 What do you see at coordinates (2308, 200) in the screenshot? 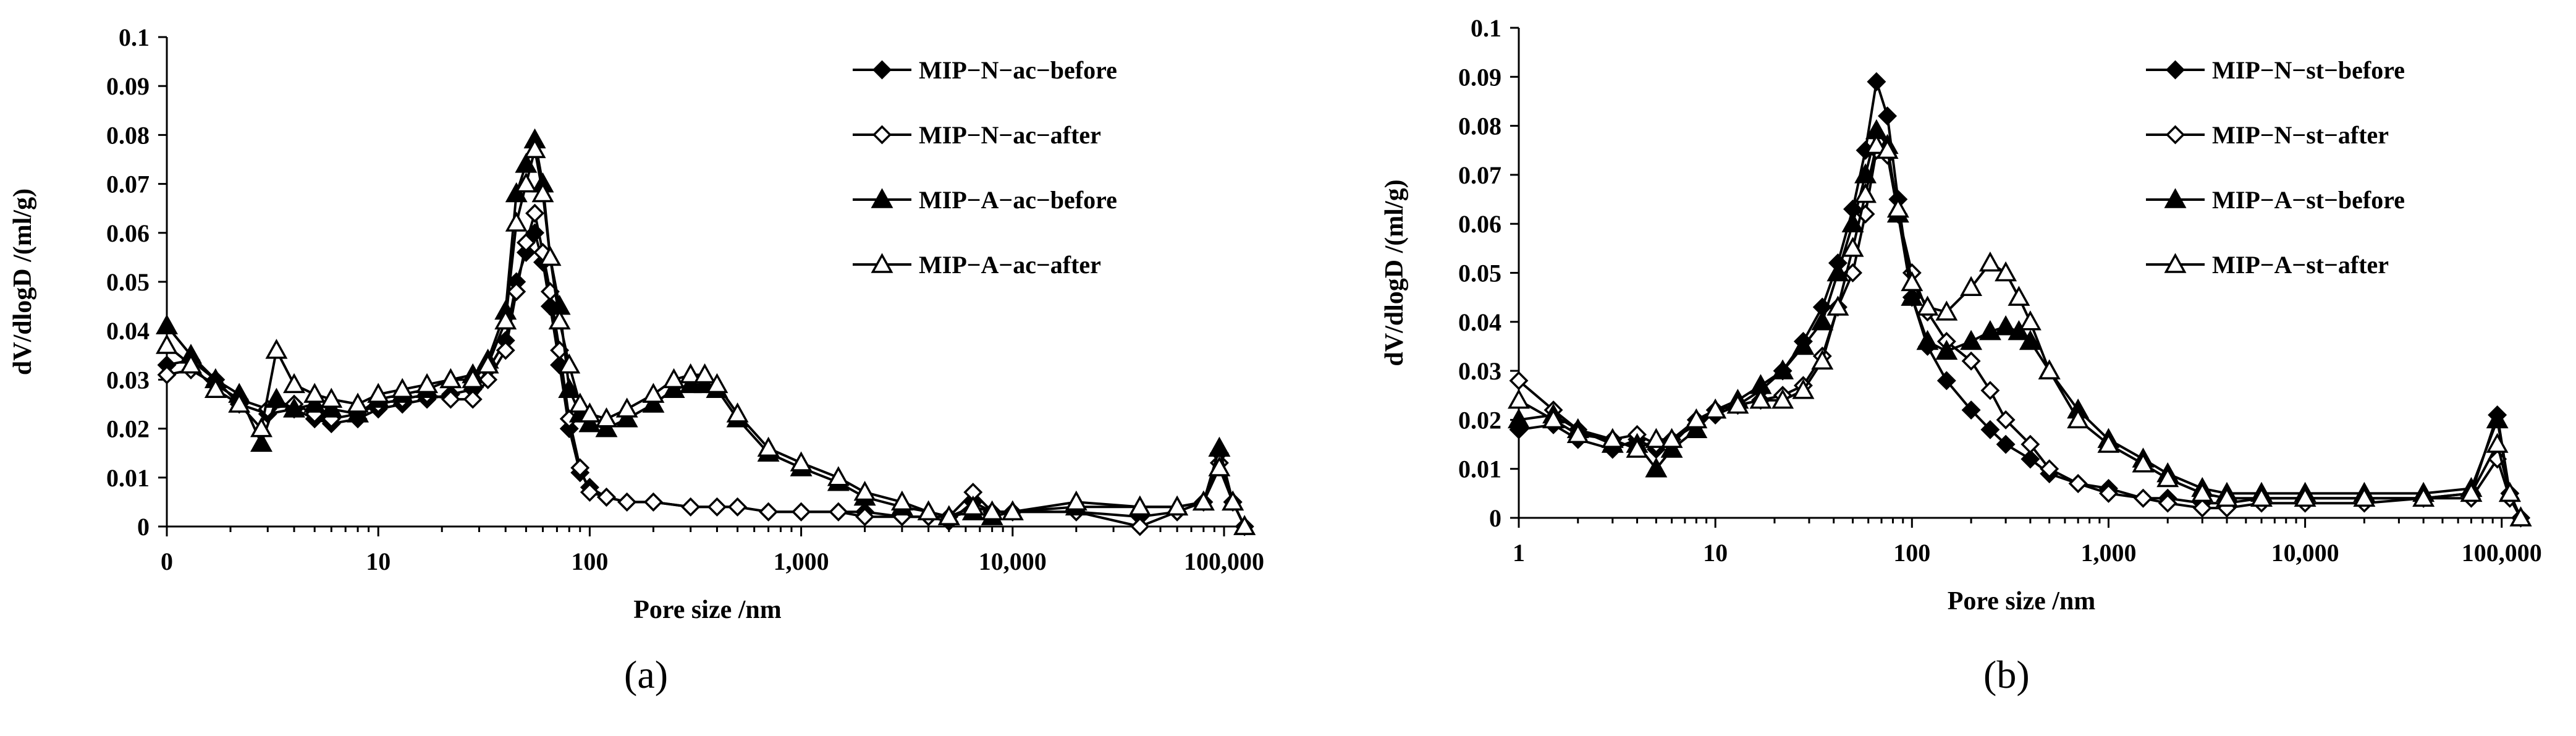
I see `legend-label: MIP−A−st−before` at bounding box center [2308, 200].